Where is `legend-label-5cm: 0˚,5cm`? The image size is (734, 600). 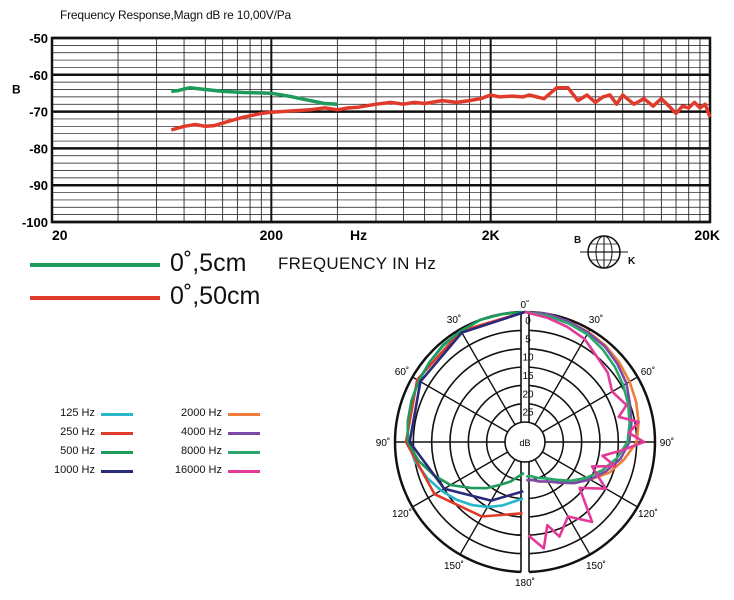 legend-label-5cm: 0˚,5cm is located at coordinates (208, 263).